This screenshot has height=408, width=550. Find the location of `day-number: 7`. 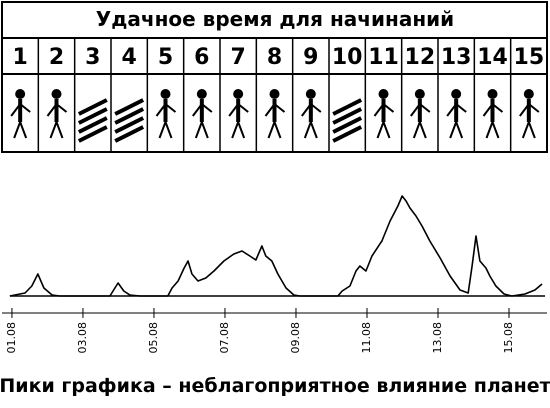

day-number: 7 is located at coordinates (238, 57).